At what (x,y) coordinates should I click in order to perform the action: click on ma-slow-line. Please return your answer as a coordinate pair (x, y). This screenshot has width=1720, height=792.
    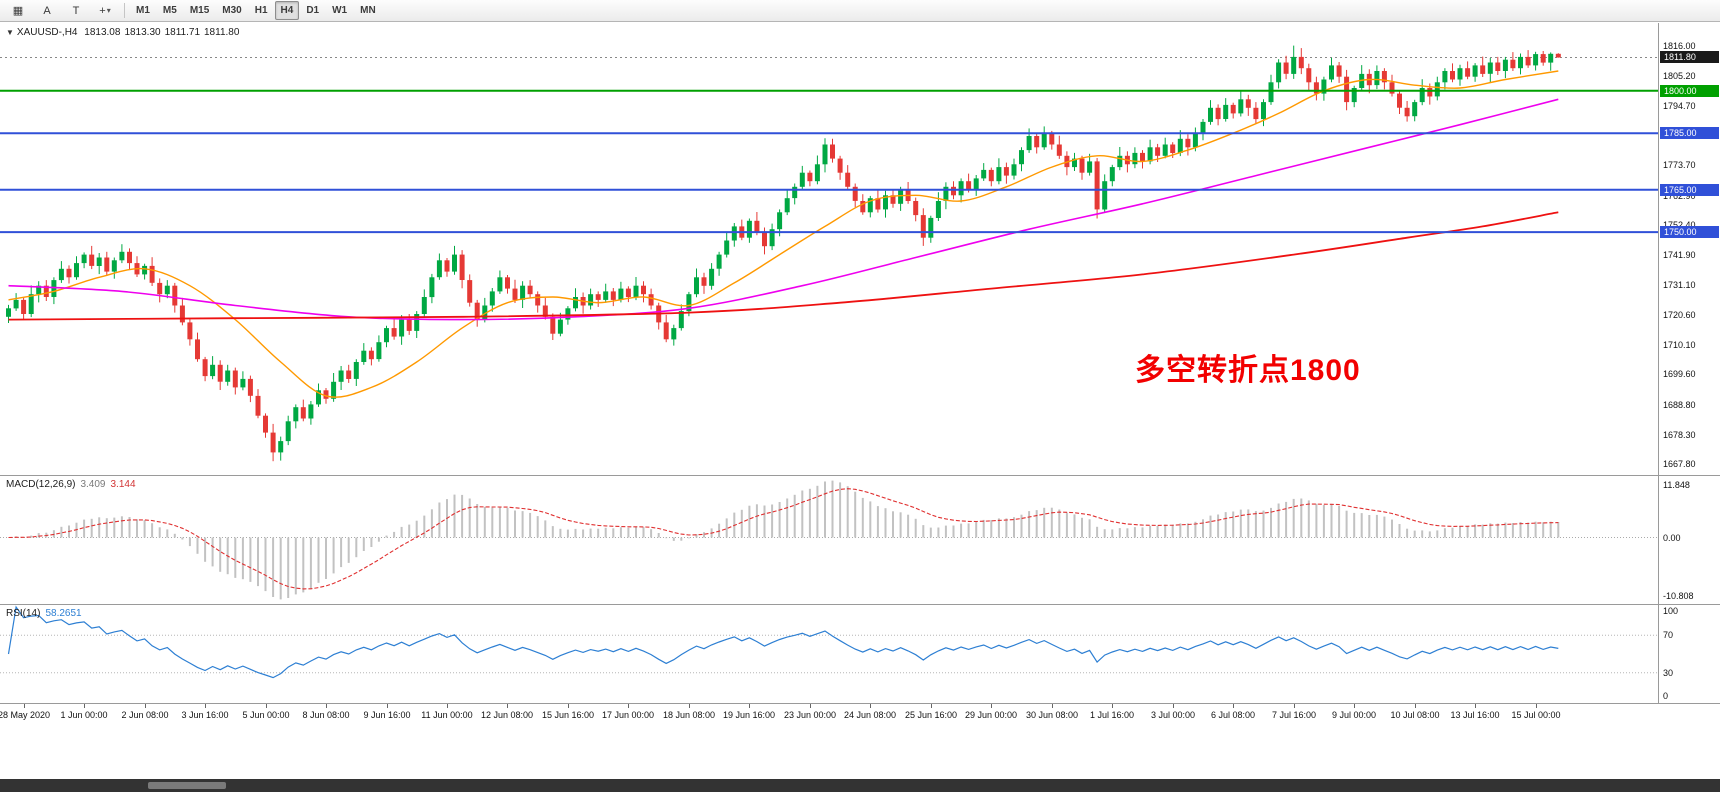
    Looking at the image, I should click on (783, 266).